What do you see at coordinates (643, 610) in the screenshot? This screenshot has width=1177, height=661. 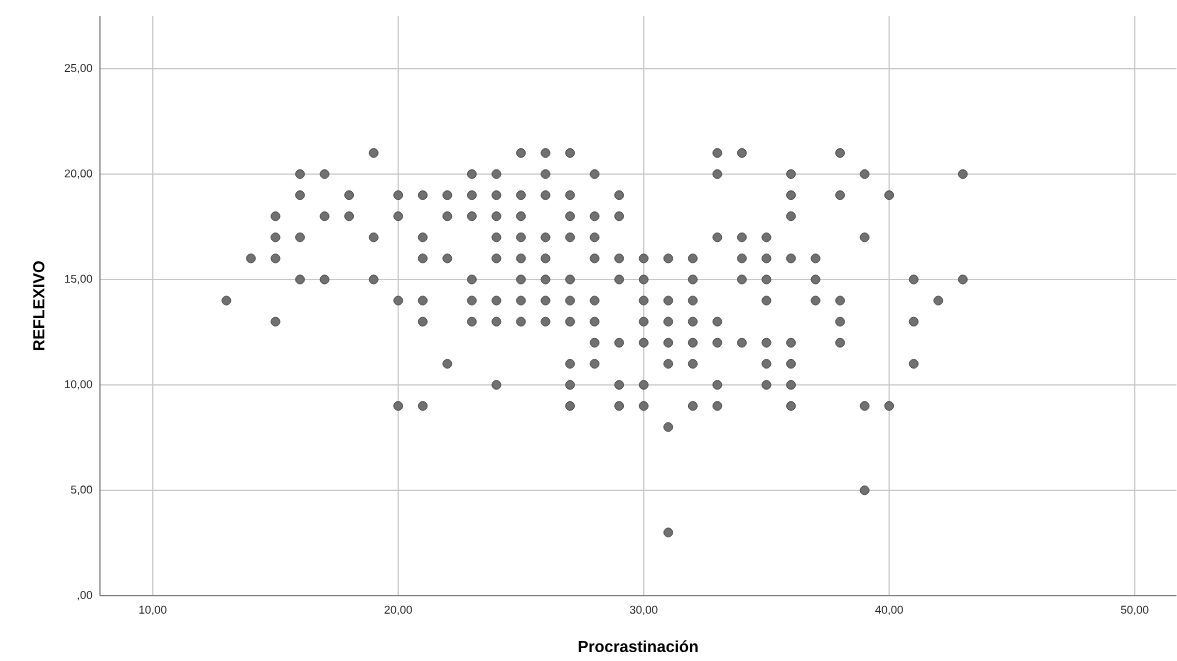 I see `x-tick-label: 30,00` at bounding box center [643, 610].